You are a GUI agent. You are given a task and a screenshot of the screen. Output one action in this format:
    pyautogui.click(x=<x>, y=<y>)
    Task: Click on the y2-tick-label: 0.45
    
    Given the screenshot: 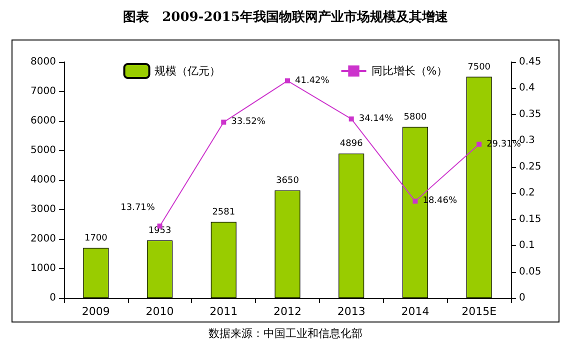 What is the action you would take?
    pyautogui.click(x=530, y=62)
    